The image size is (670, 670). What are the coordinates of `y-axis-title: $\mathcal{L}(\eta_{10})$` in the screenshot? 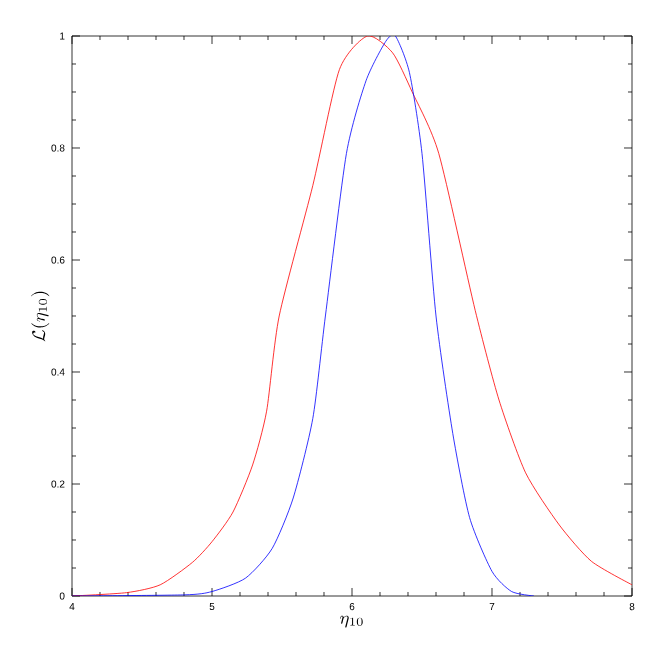 It's located at (40, 316).